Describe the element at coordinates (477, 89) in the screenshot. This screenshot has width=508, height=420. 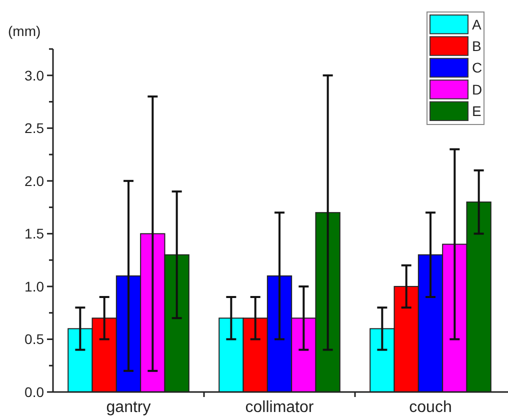
I see `legend-label: D` at that location.